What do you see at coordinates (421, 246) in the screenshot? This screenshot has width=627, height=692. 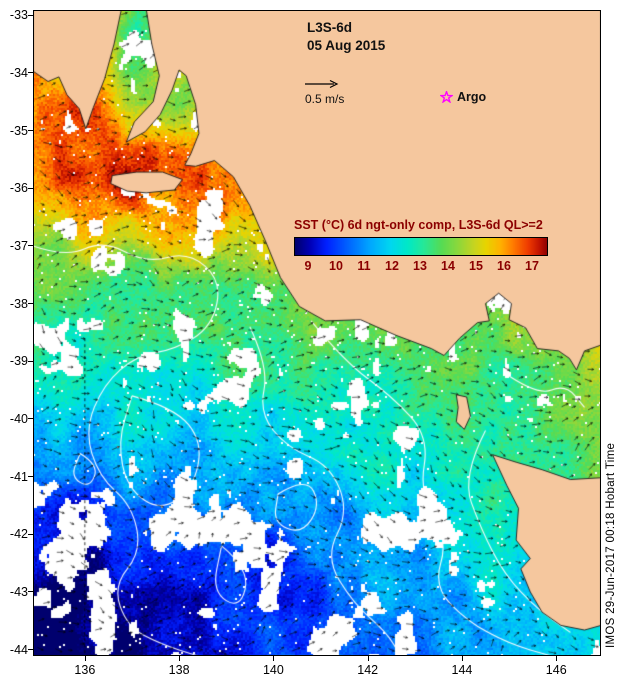 I see `colorbar-gradient` at bounding box center [421, 246].